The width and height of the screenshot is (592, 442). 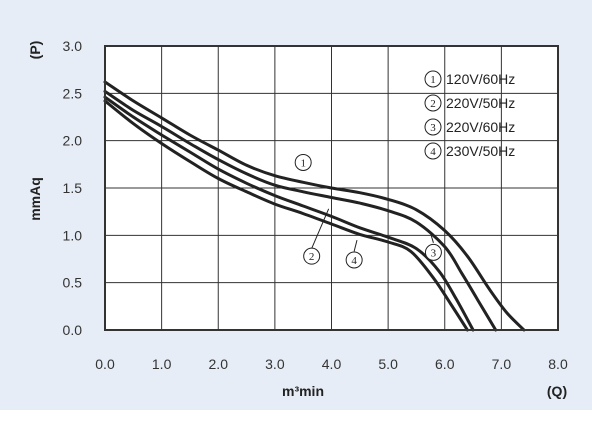 What do you see at coordinates (480, 151) in the screenshot?
I see `legend-entry-label: 230V/50Hz` at bounding box center [480, 151].